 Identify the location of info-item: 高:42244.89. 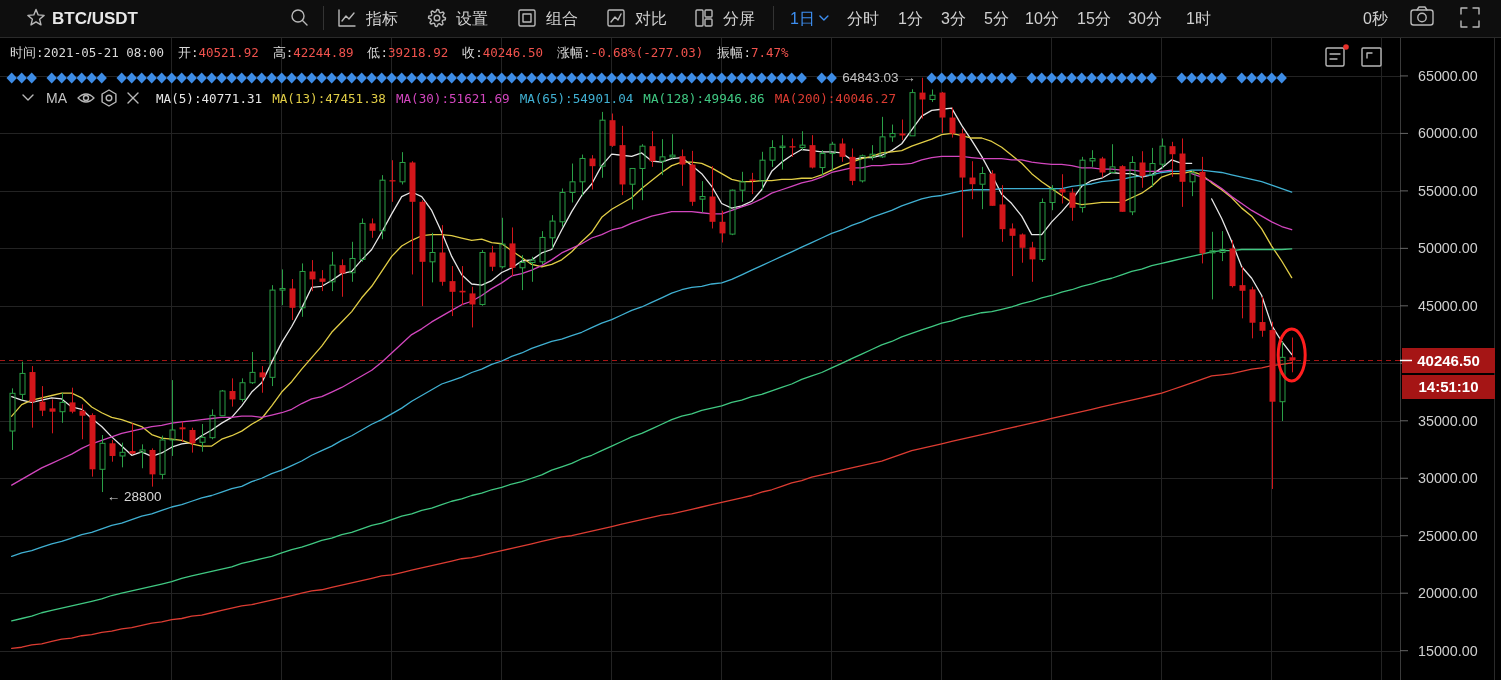
(313, 52).